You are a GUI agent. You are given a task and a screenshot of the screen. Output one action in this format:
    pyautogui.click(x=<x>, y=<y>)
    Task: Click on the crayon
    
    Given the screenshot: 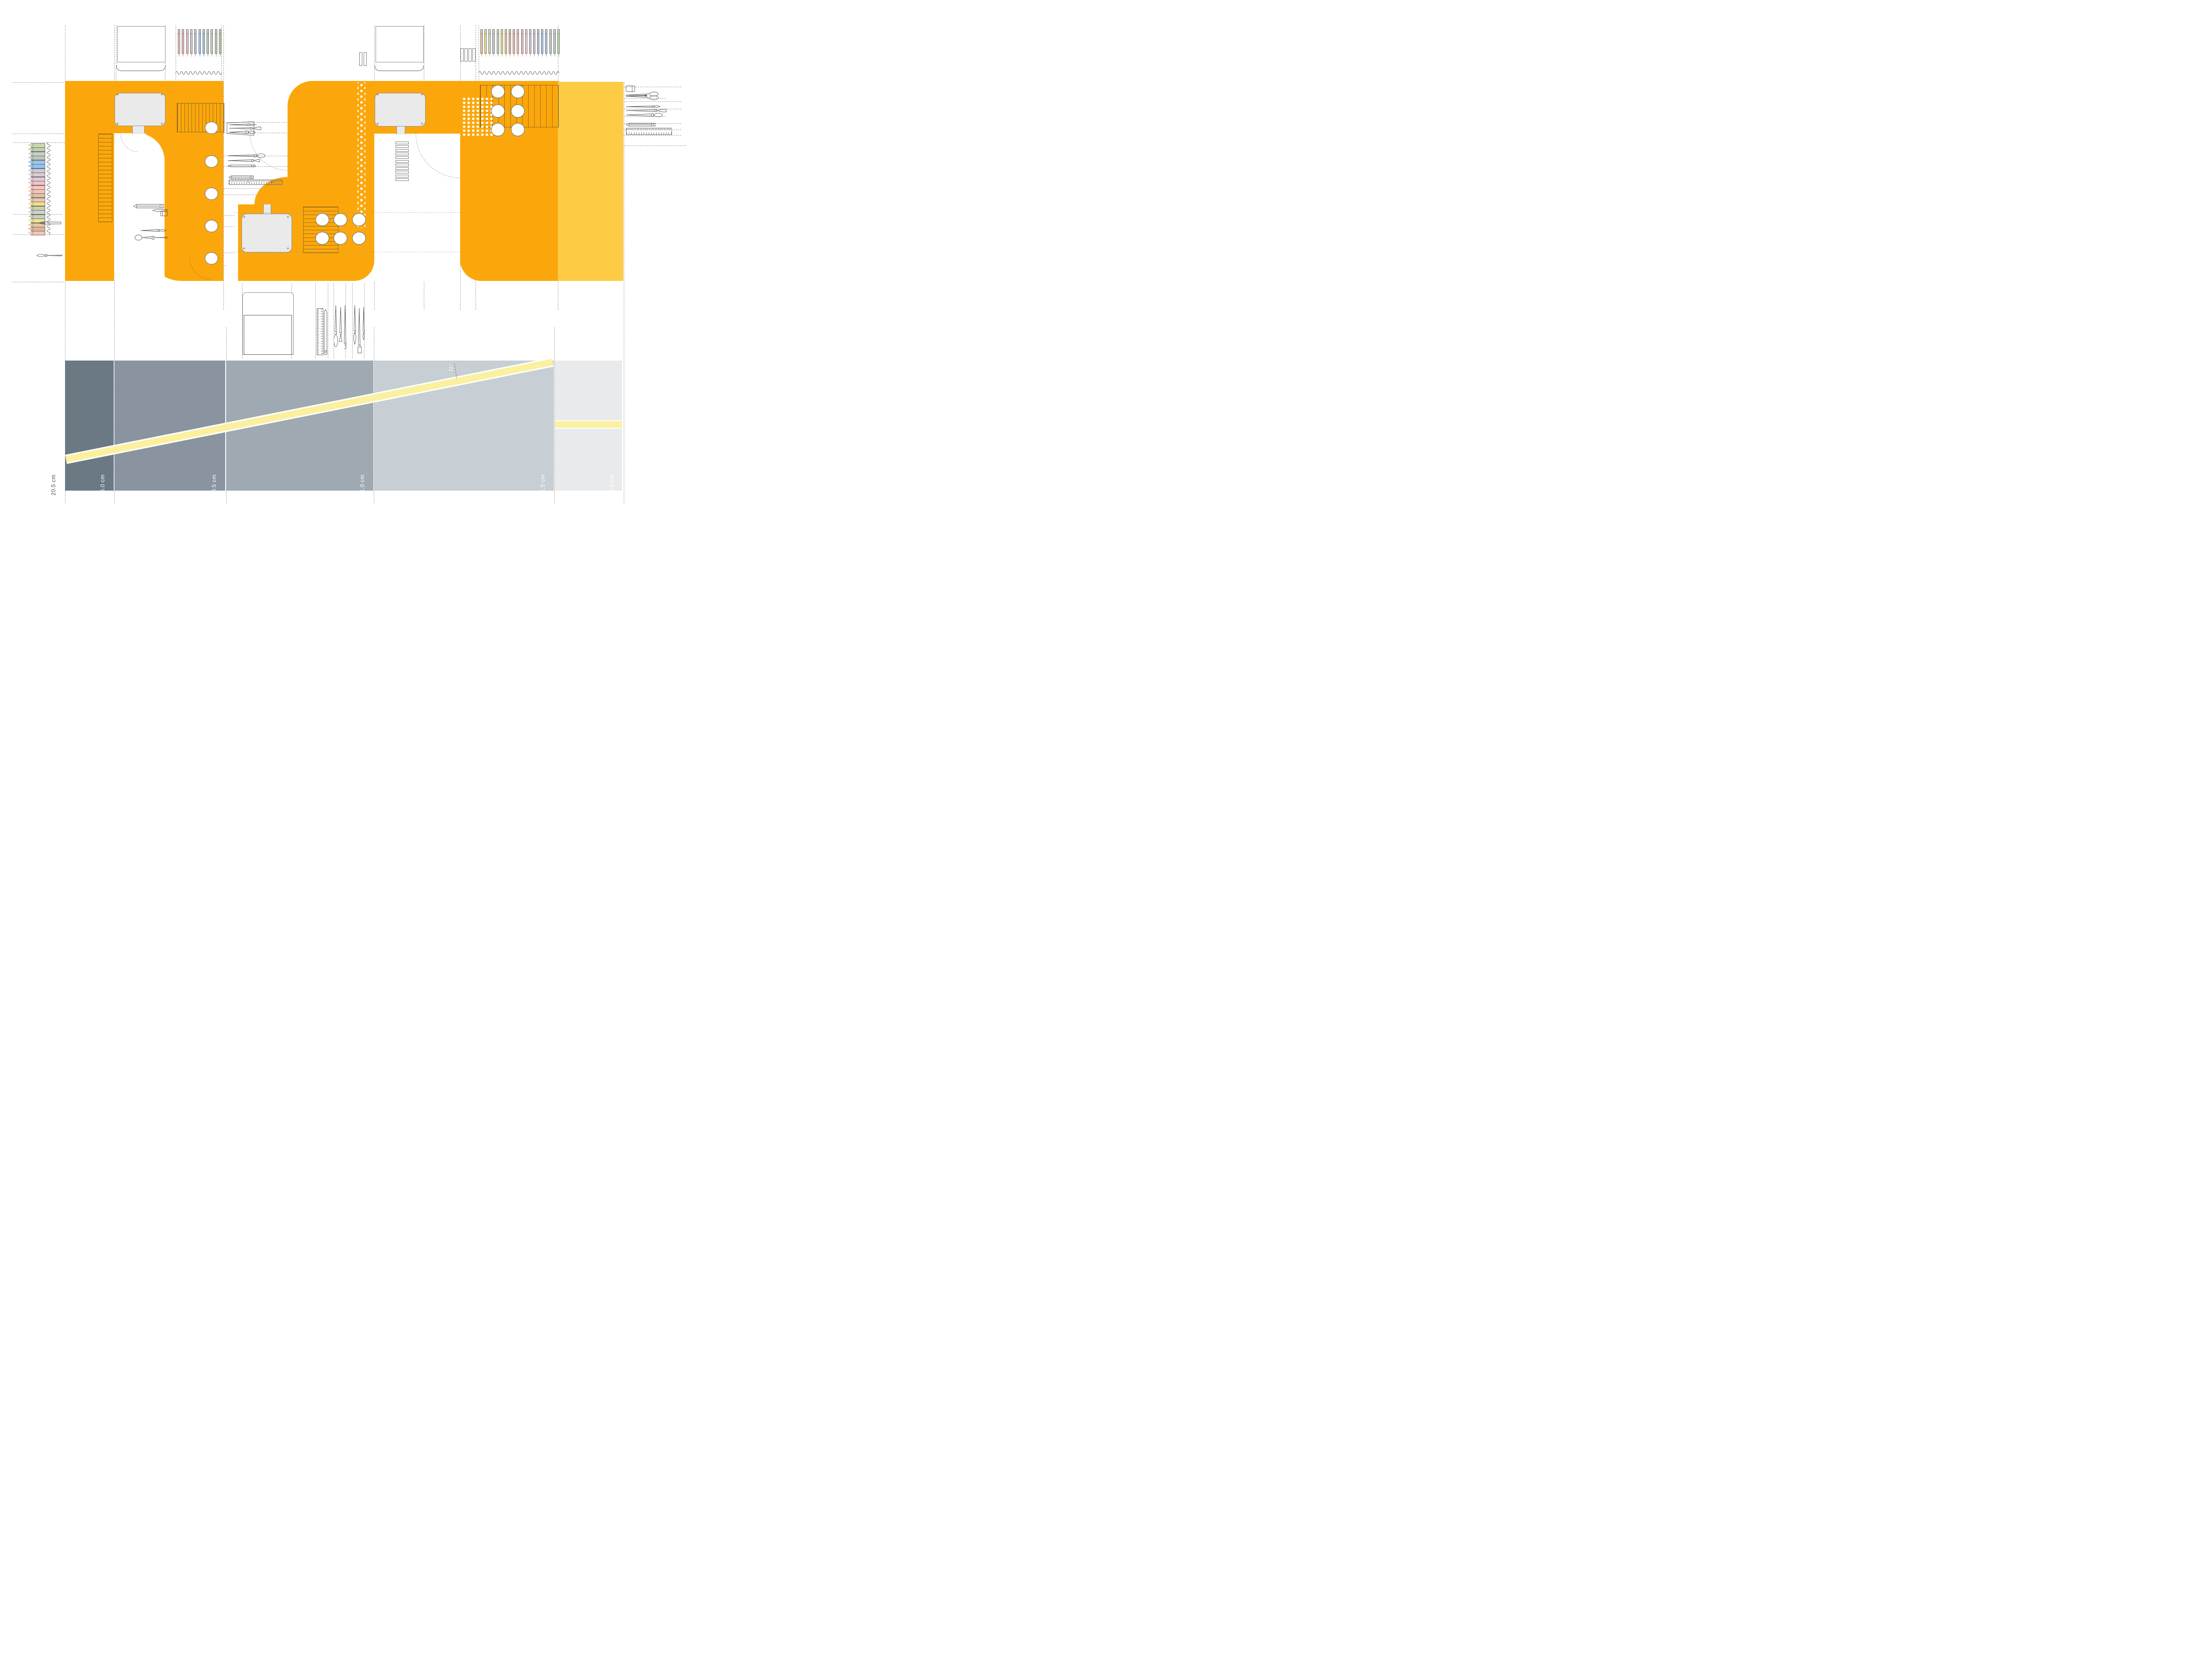 What is the action you would take?
    pyautogui.click(x=36, y=233)
    